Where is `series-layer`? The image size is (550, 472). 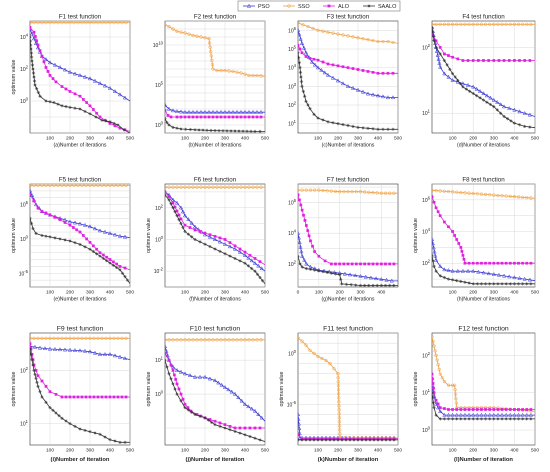 series-layer is located at coordinates (215, 235).